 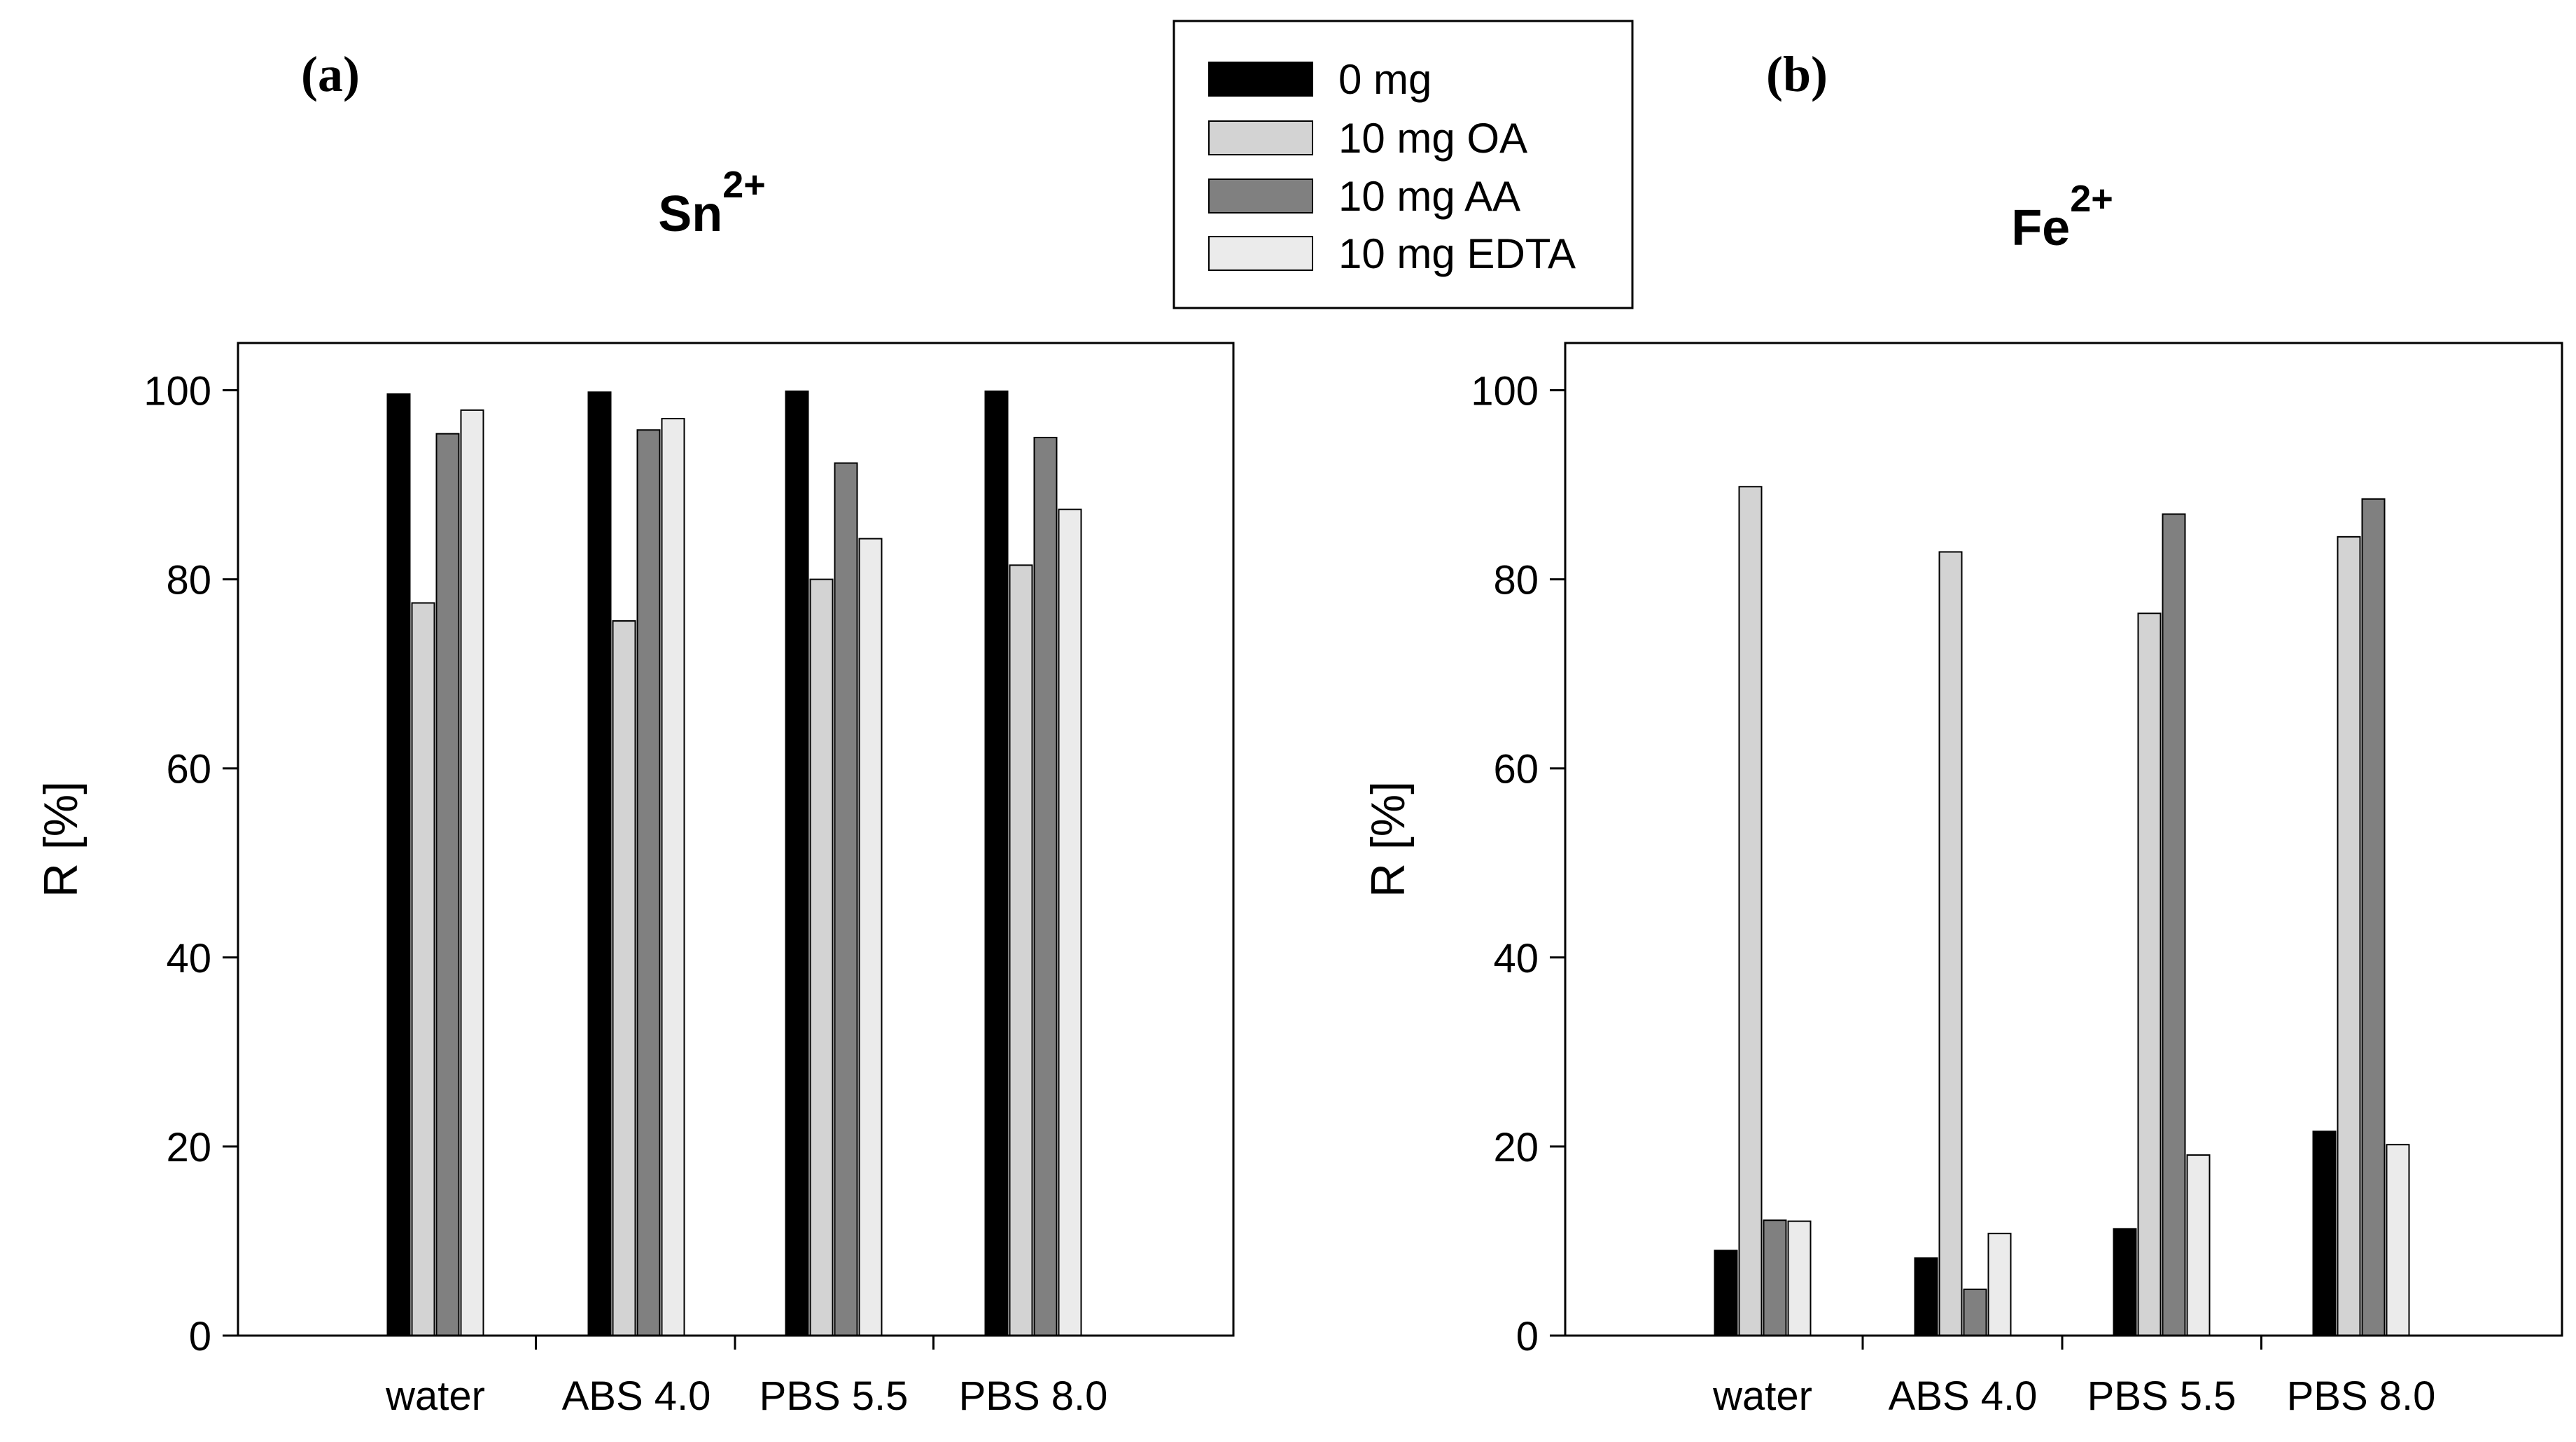 What do you see at coordinates (1429, 196) in the screenshot?
I see `legend-label-10-mg-aa: 10 mg AA` at bounding box center [1429, 196].